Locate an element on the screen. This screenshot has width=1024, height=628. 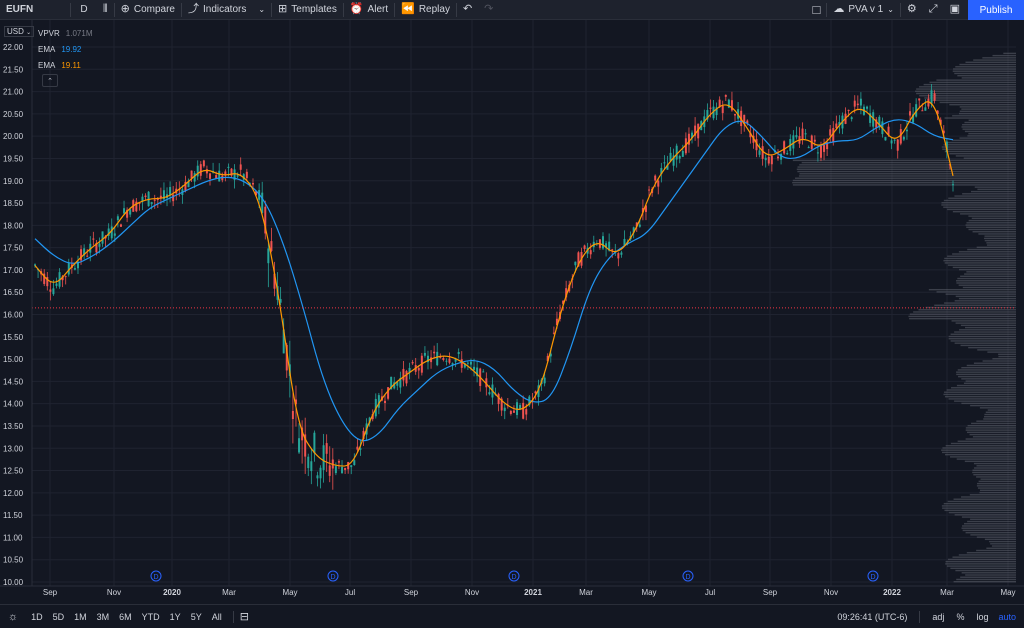
range-5y: 5Y is located at coordinates (196, 616).